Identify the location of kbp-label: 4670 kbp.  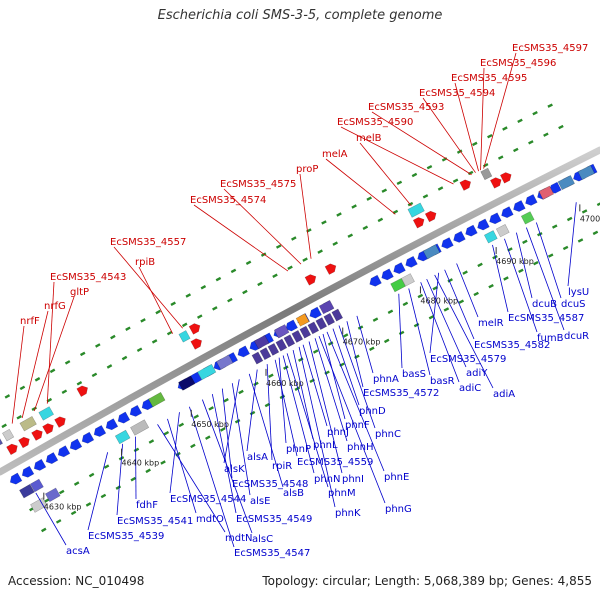
(362, 342).